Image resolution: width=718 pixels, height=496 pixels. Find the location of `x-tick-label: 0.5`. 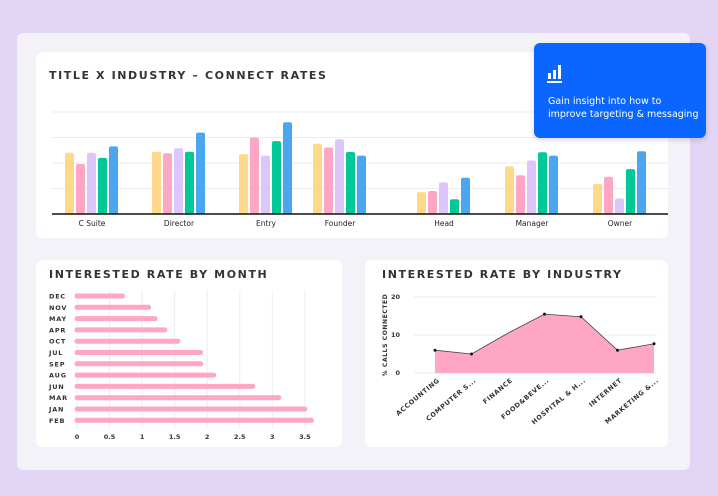

x-tick-label: 0.5 is located at coordinates (110, 437).